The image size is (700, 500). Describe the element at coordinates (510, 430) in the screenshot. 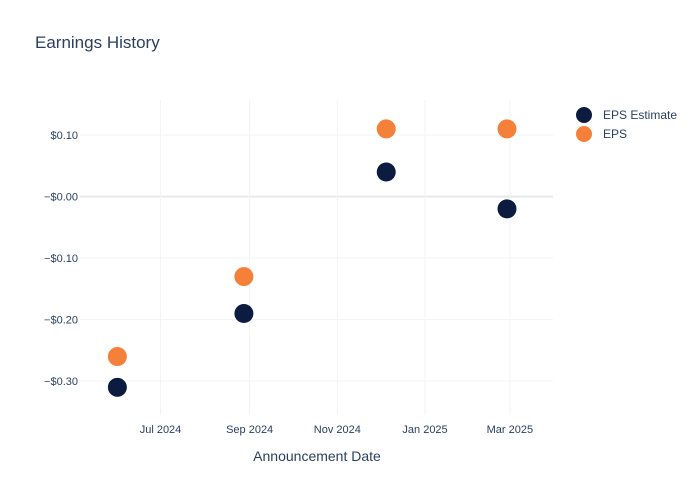

I see `x-tick-label: Mar 2025` at that location.